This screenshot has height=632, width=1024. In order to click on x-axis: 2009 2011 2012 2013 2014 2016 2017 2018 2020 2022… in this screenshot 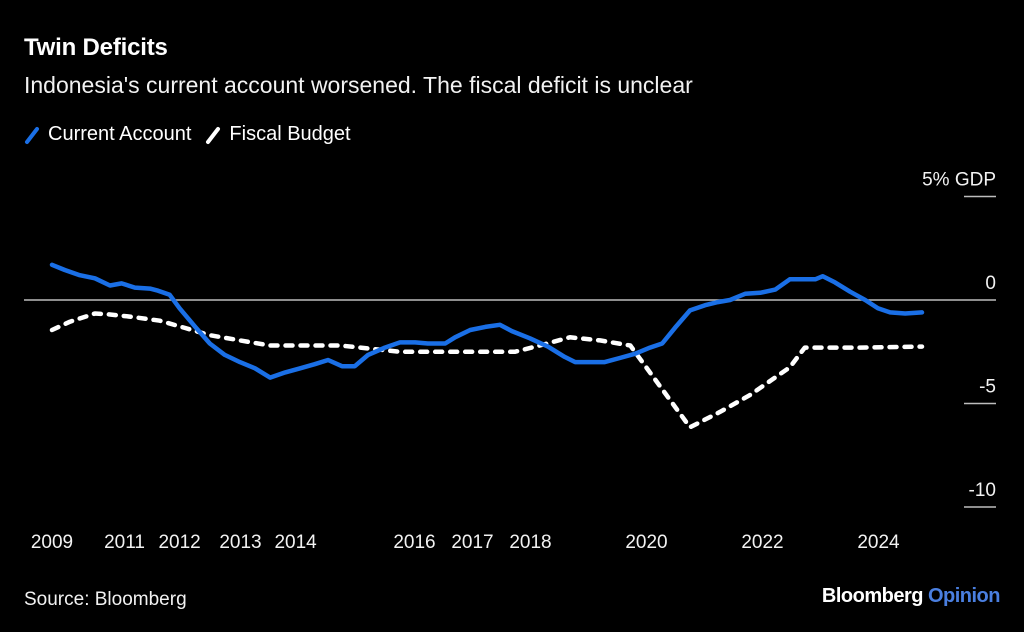, I will do `click(465, 542)`.